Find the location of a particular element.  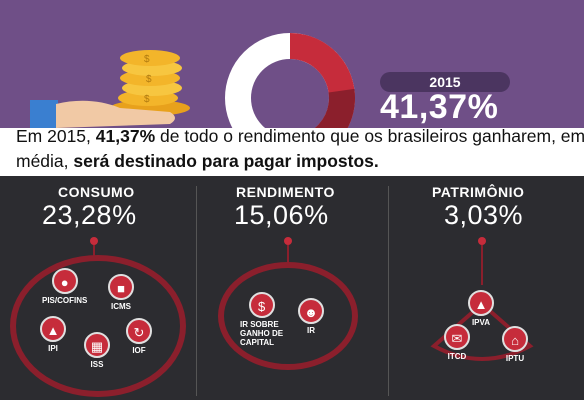

consumo-title: CONSUMO is located at coordinates (96, 192).